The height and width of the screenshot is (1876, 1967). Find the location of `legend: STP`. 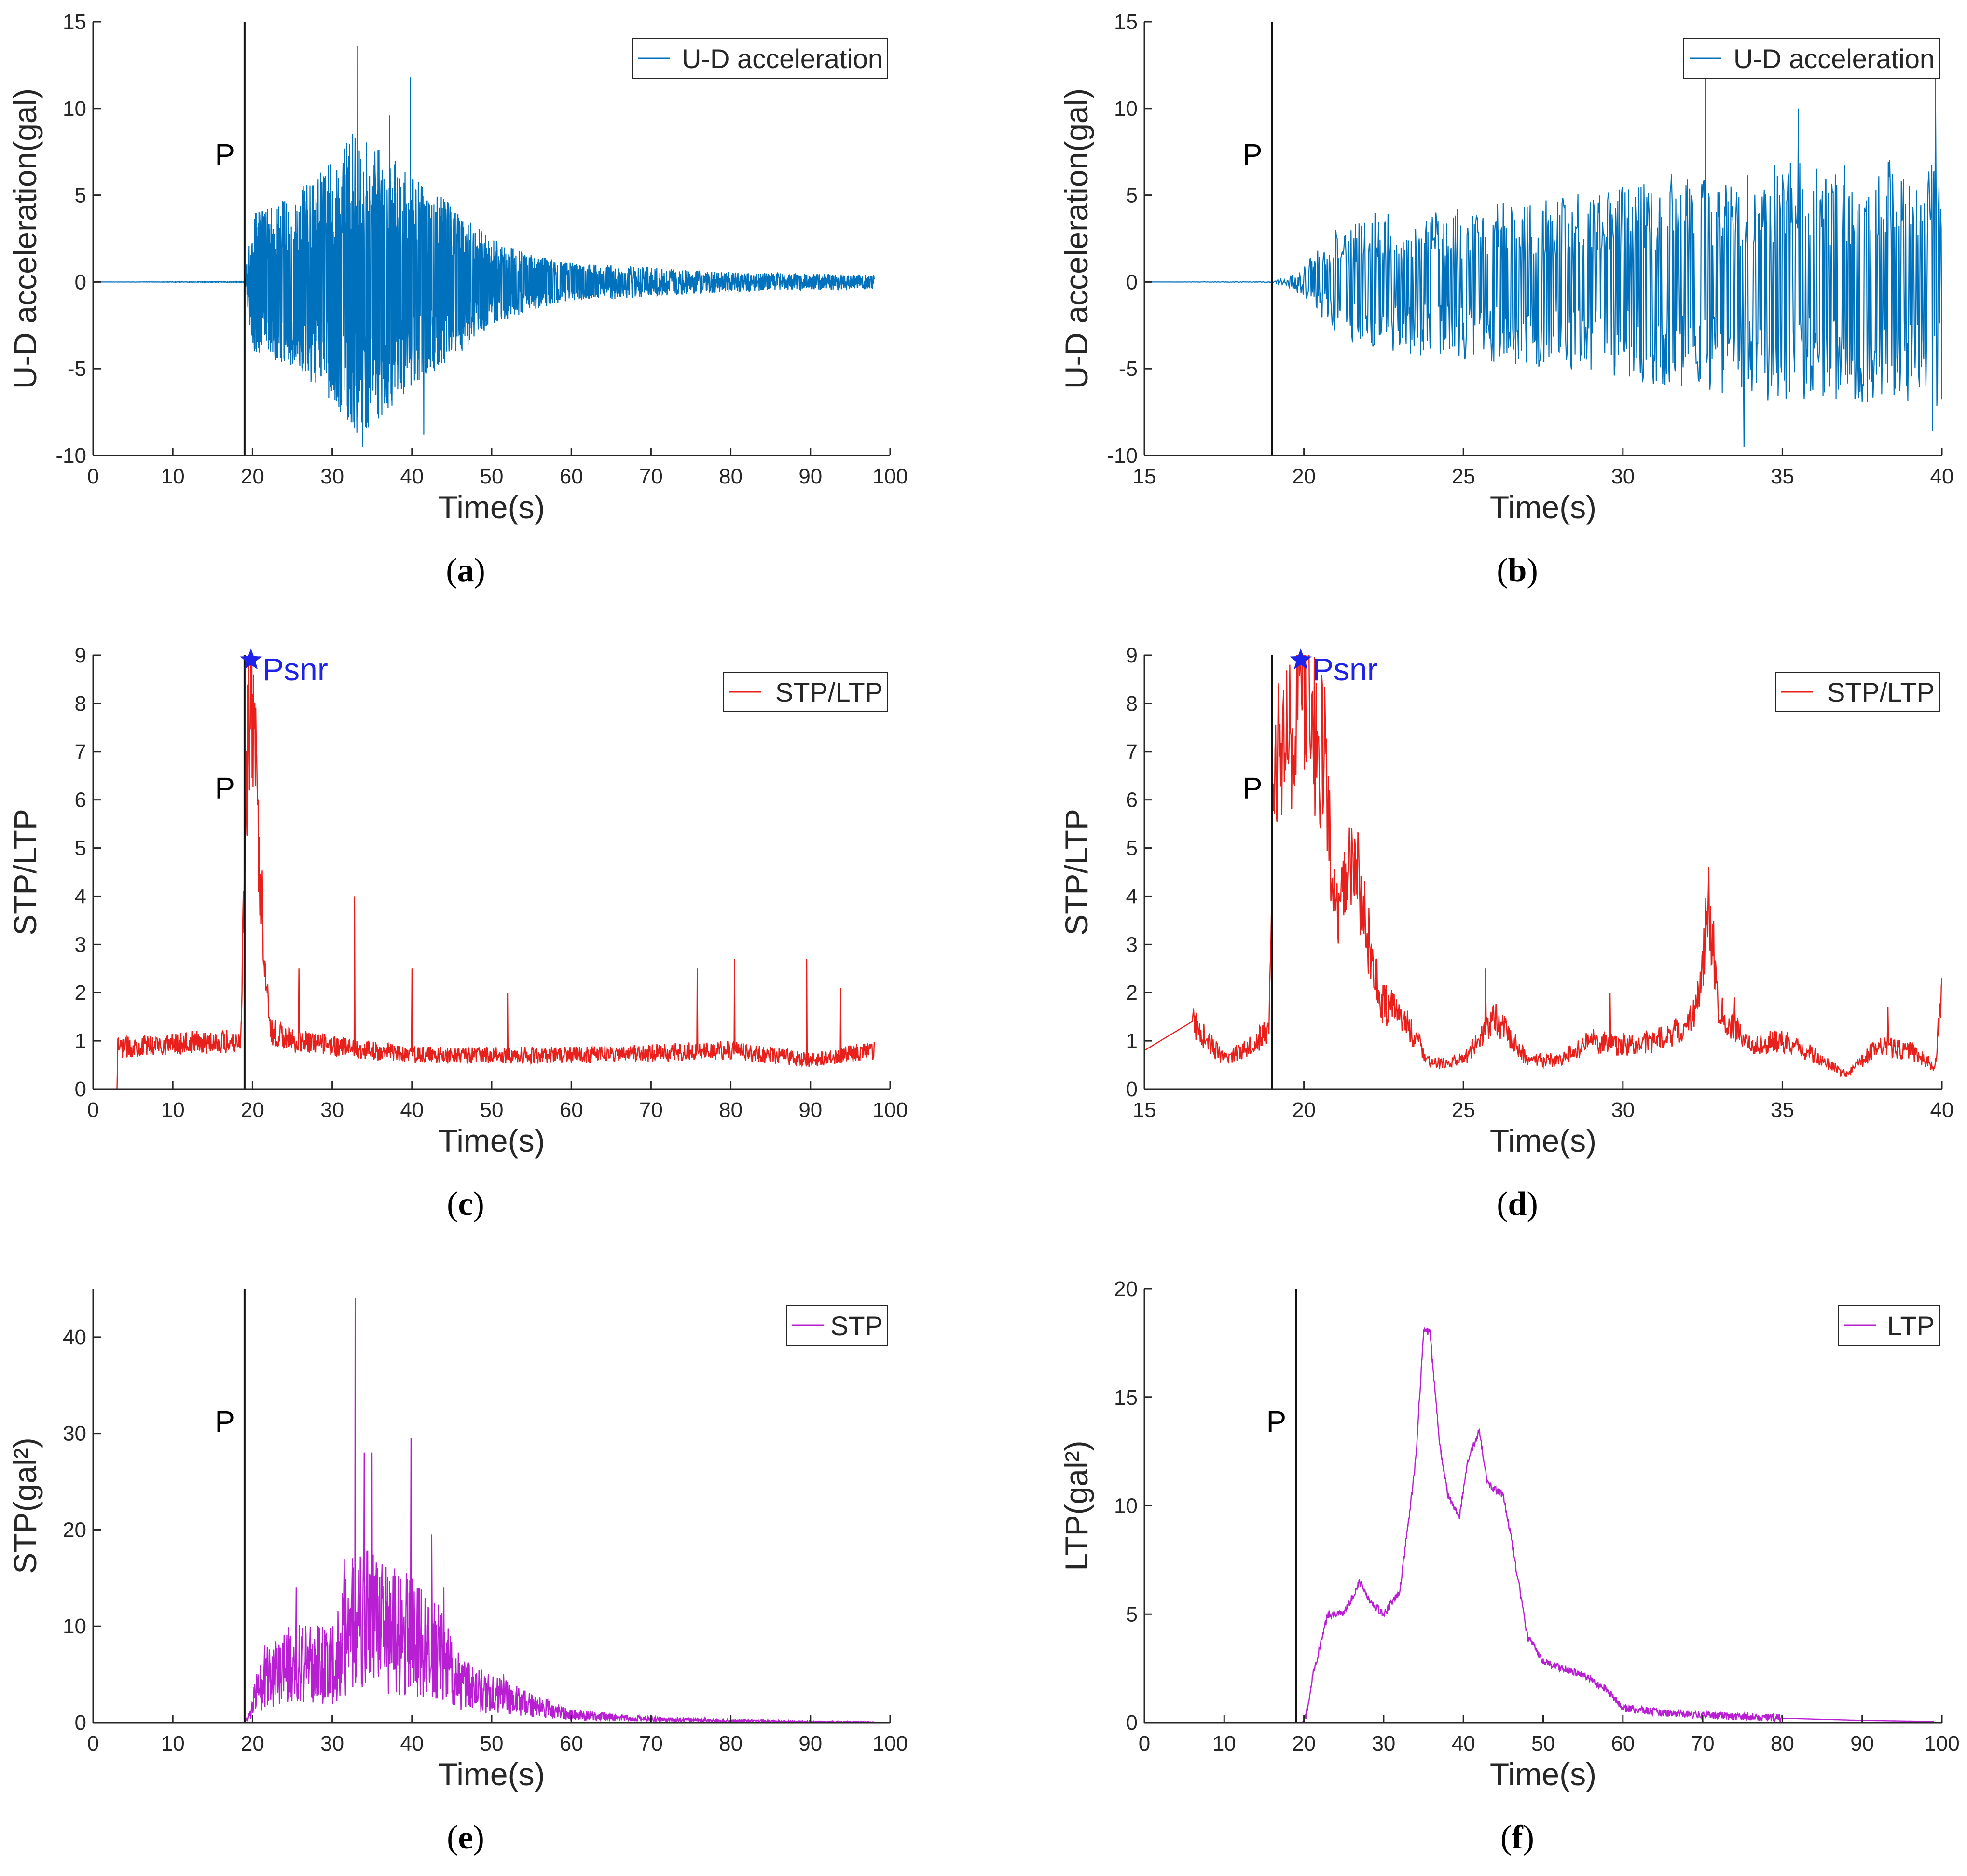

legend: STP is located at coordinates (837, 1325).